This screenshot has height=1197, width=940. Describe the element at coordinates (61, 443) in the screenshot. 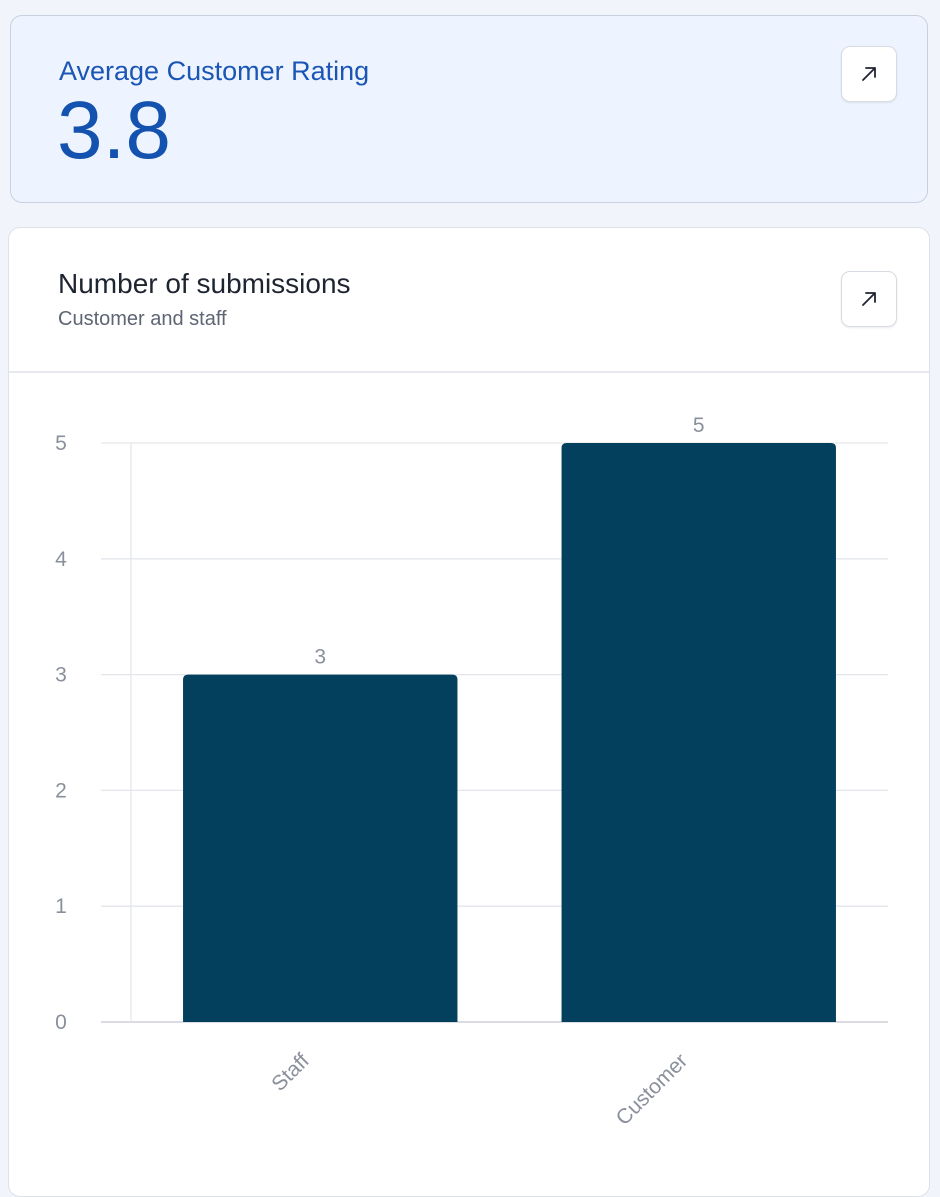

I see `y-tick-label: 5` at that location.